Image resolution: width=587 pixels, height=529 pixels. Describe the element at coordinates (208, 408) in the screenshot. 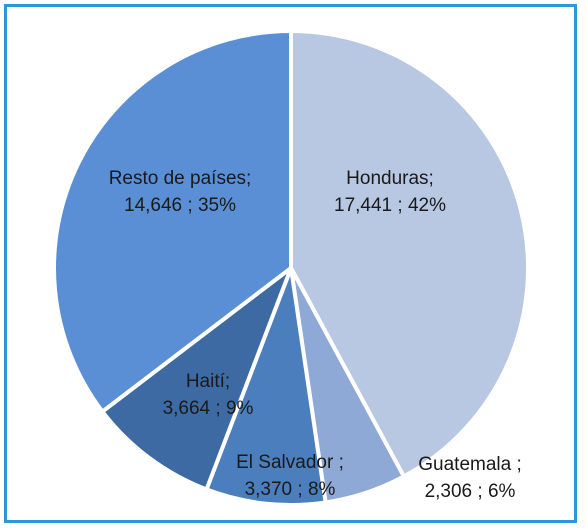

I see `slice-value-haiti: 3,664 ; 9%` at that location.